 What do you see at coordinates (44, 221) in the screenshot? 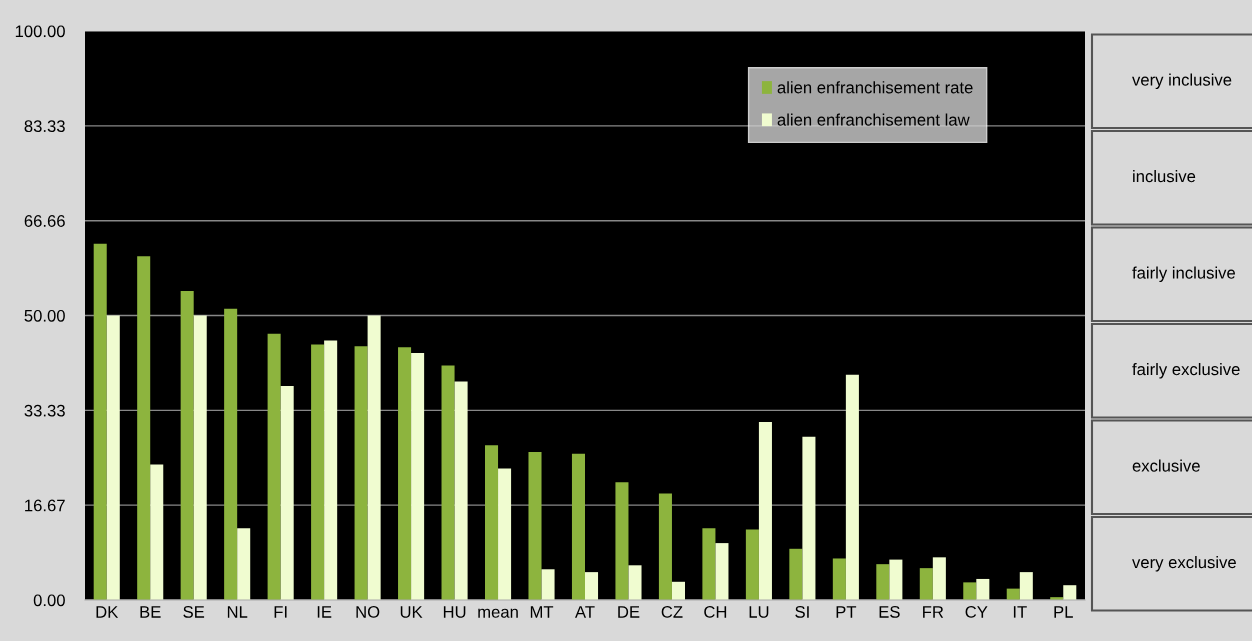
I see `y-tick-label: 66.66` at bounding box center [44, 221].